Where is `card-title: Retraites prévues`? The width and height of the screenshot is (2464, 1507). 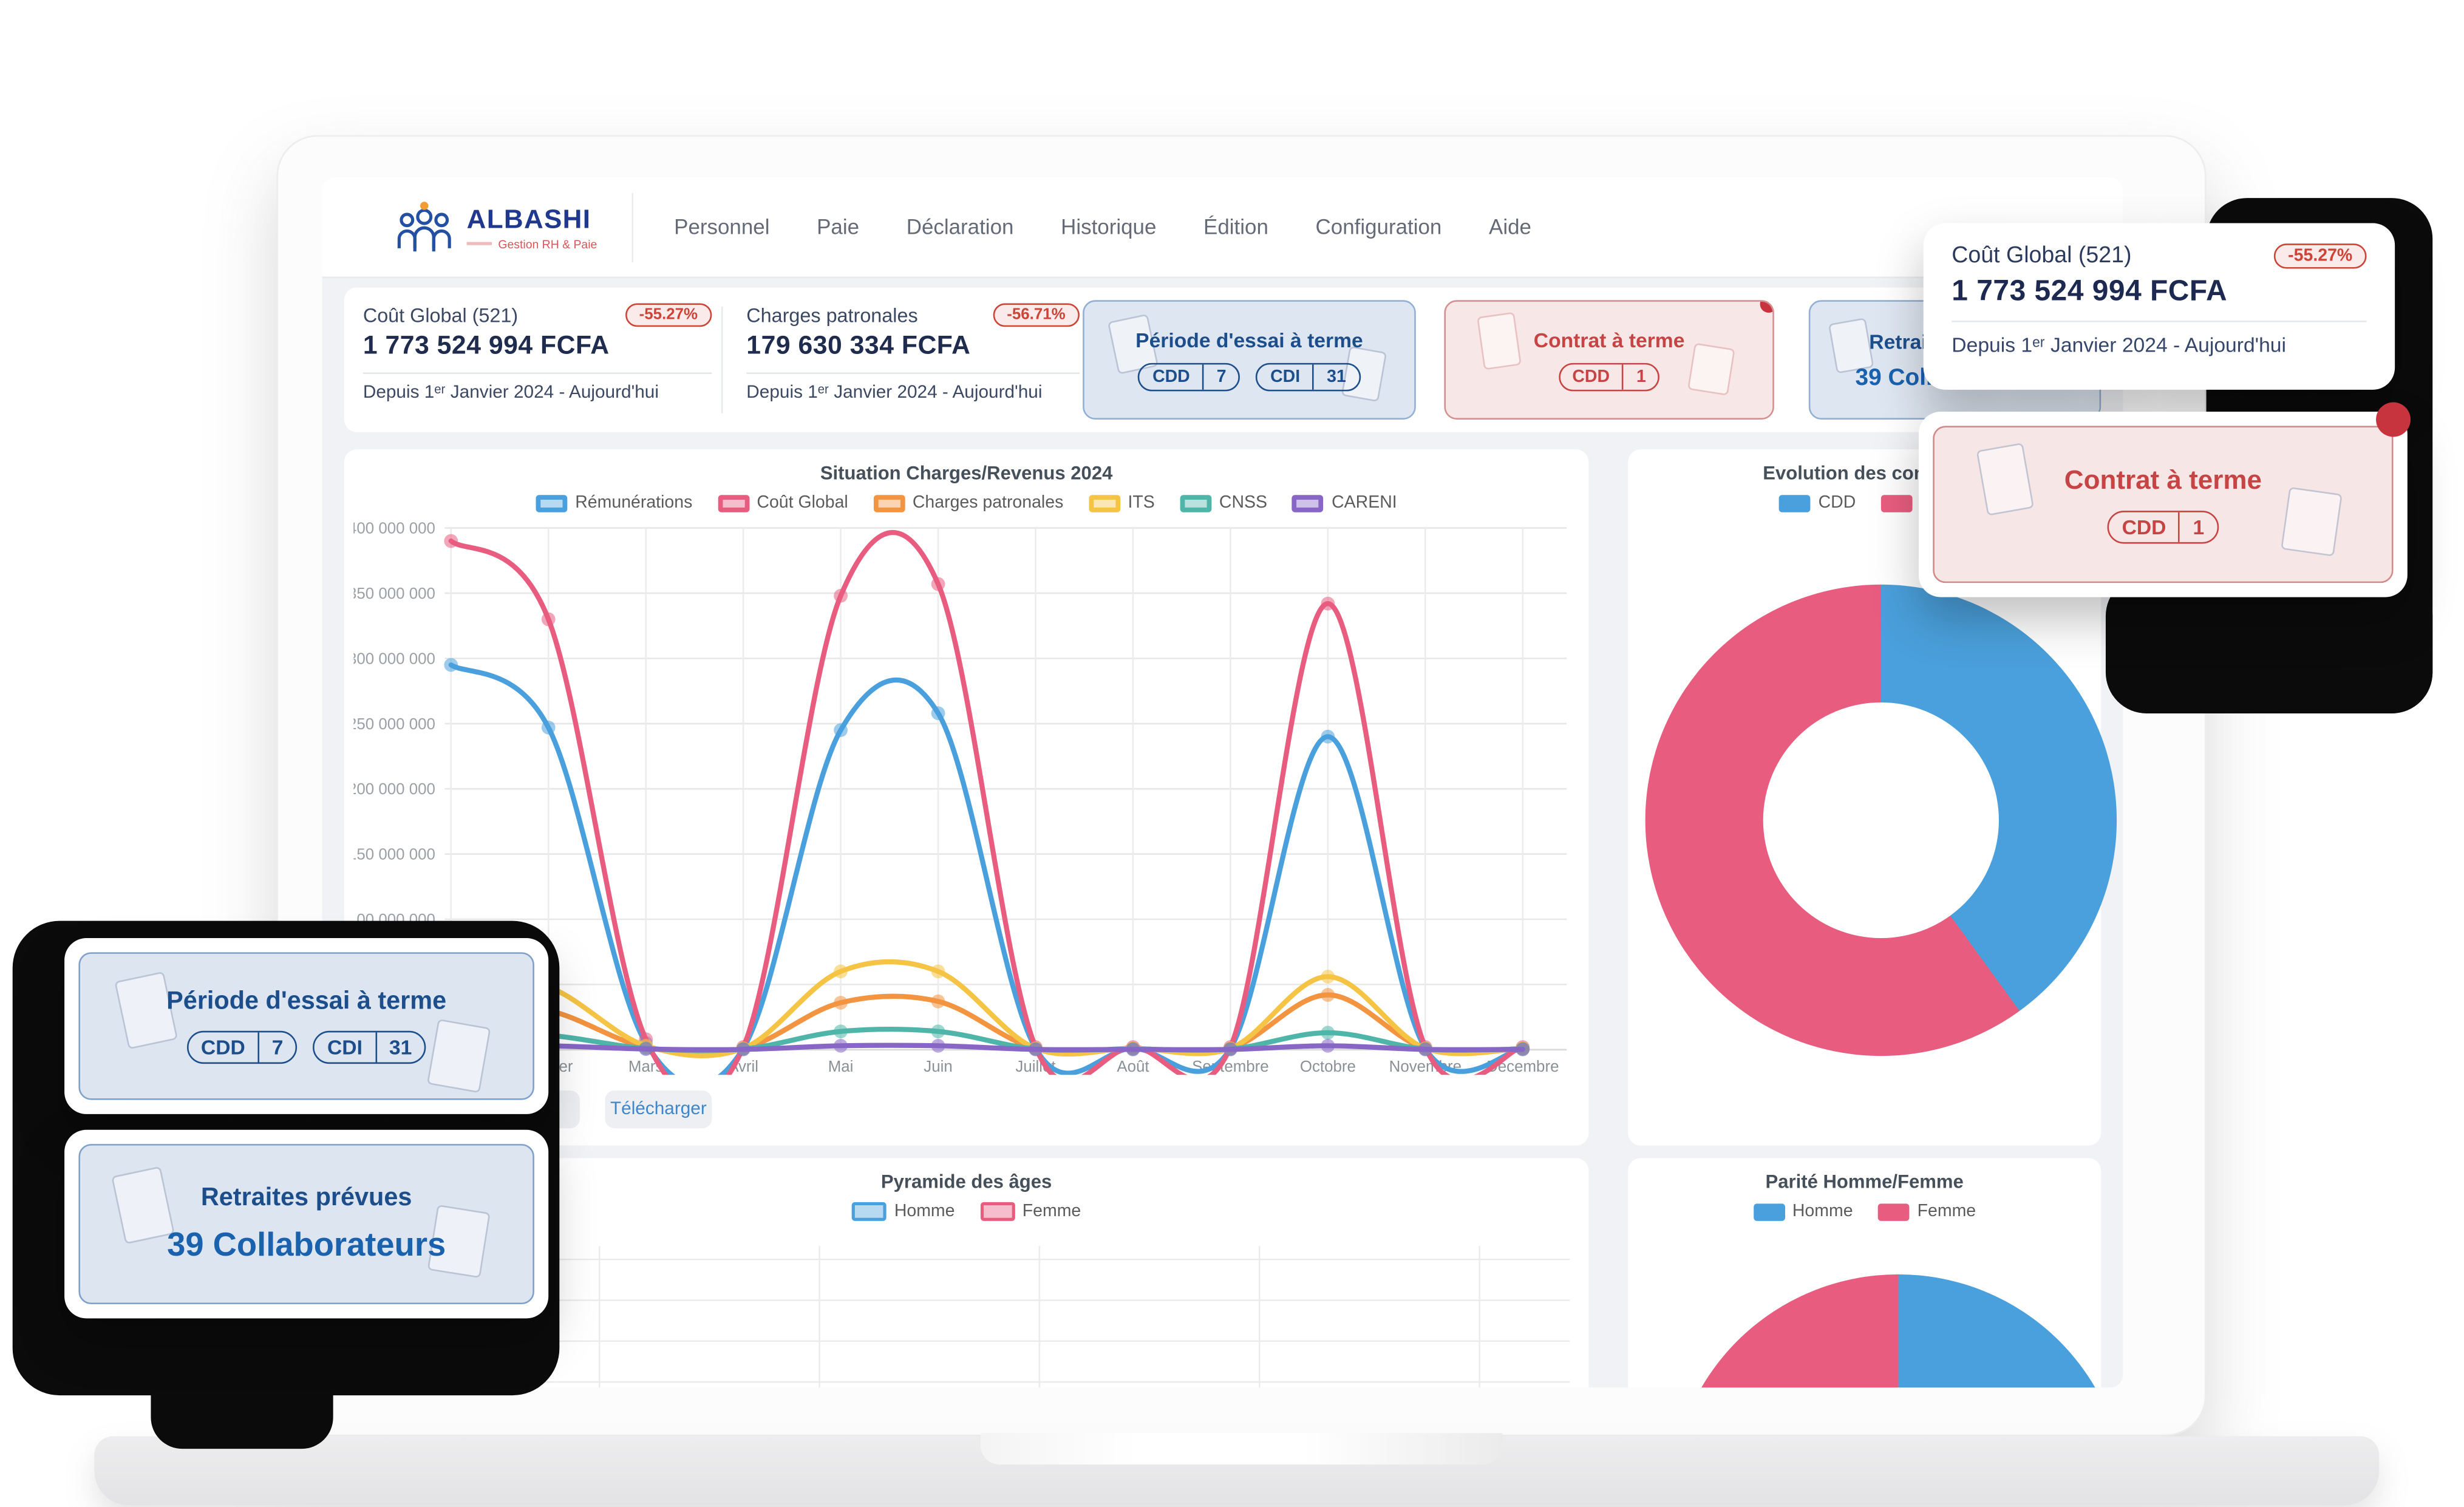
card-title: Retraites prévues is located at coordinates (306, 1197).